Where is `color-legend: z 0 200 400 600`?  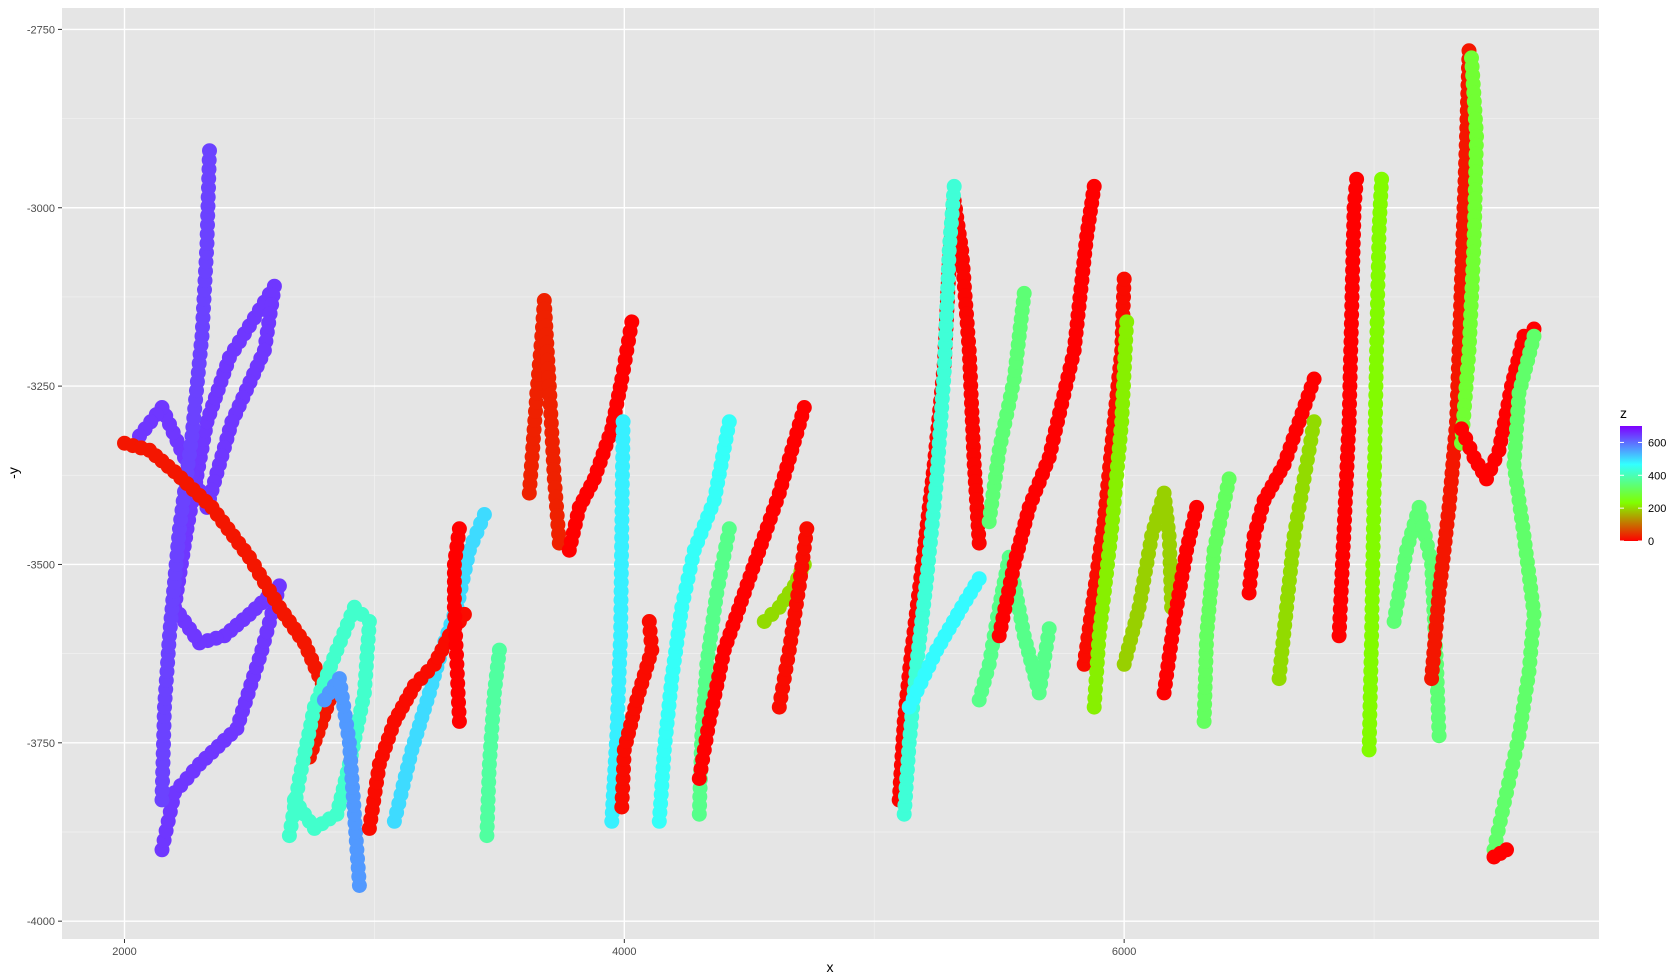 color-legend: z 0 200 400 600 is located at coordinates (1643, 476).